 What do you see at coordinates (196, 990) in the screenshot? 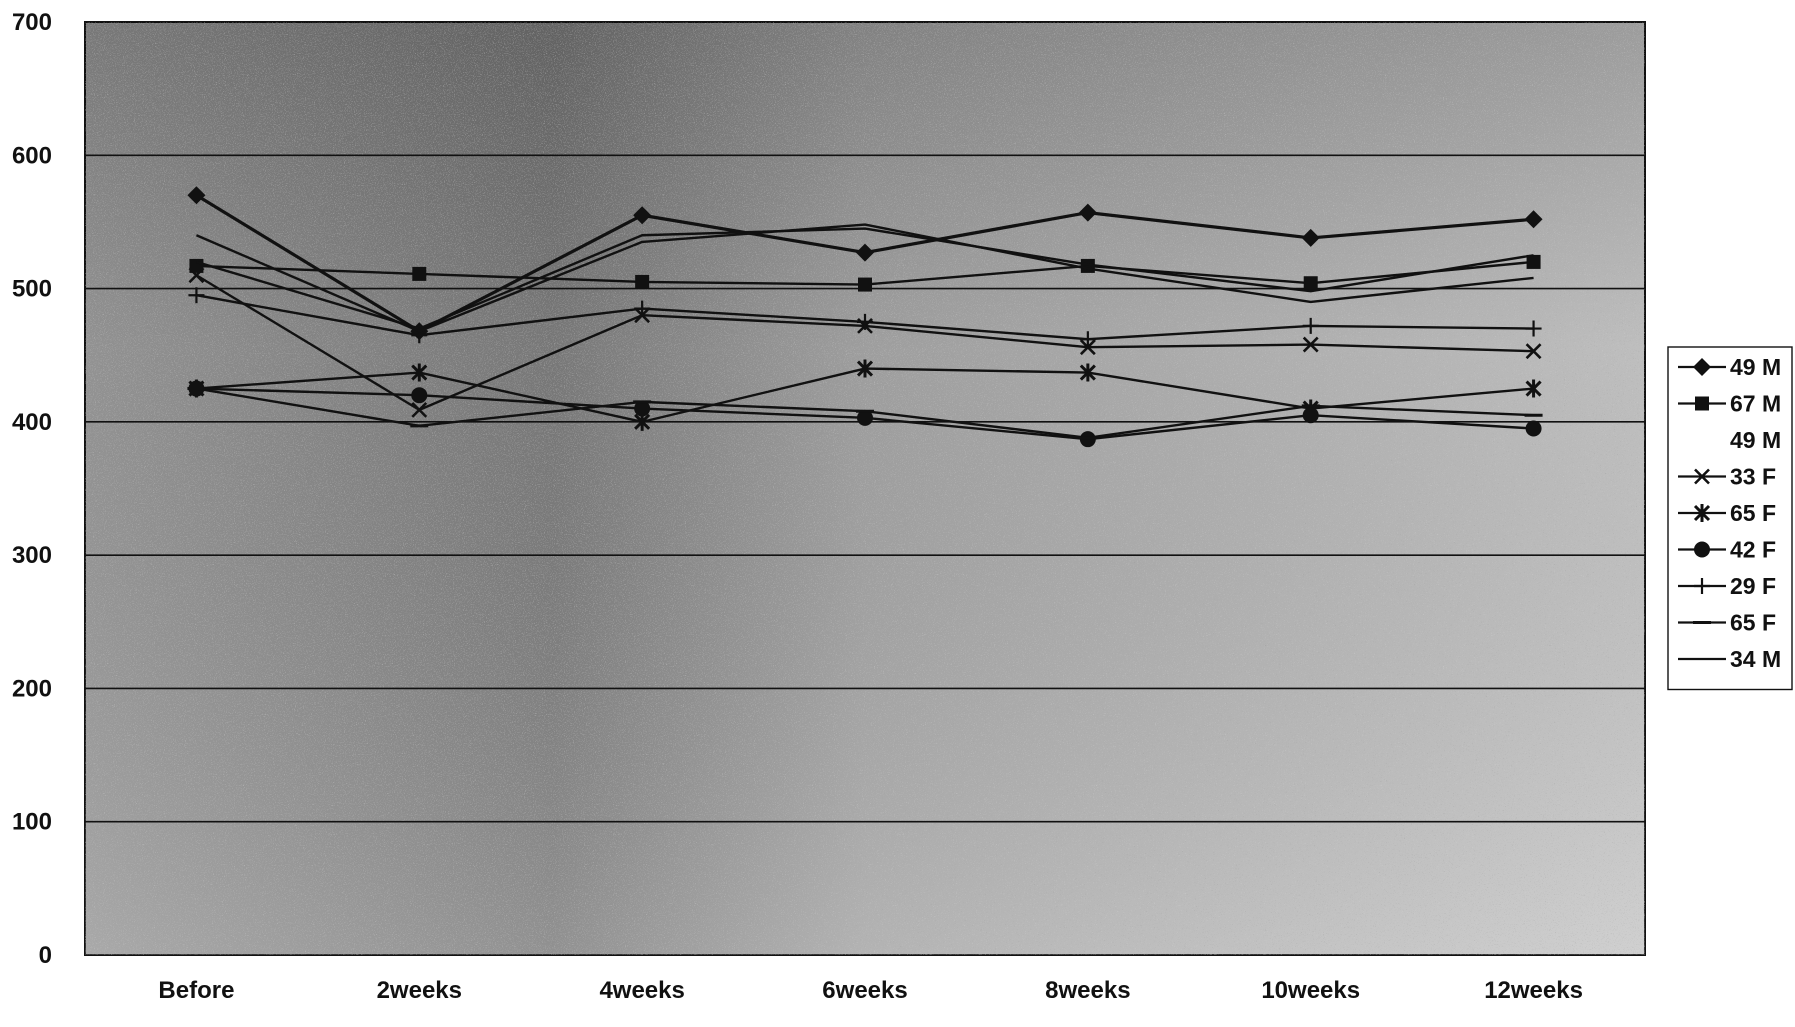
I see `x-tick-label: Before` at bounding box center [196, 990].